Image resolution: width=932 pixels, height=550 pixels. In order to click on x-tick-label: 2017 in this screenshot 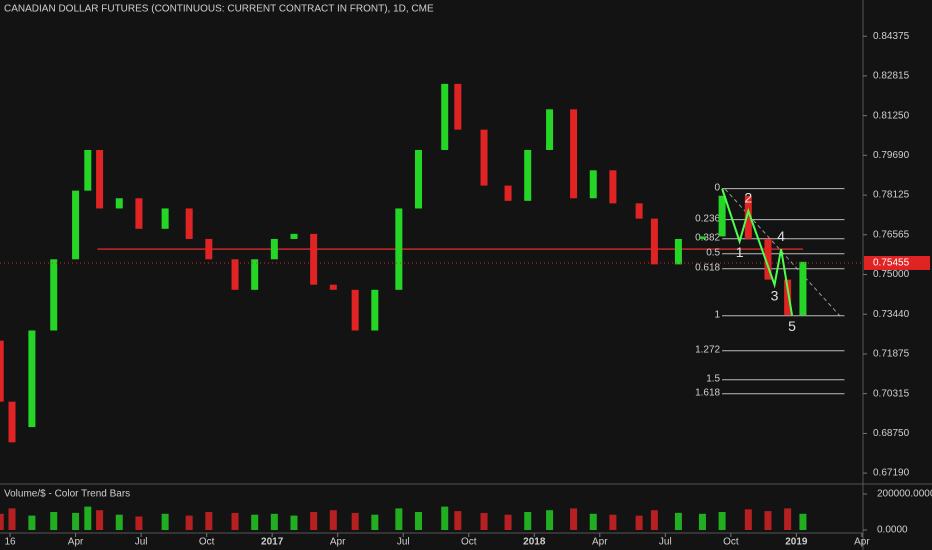, I will do `click(272, 542)`.